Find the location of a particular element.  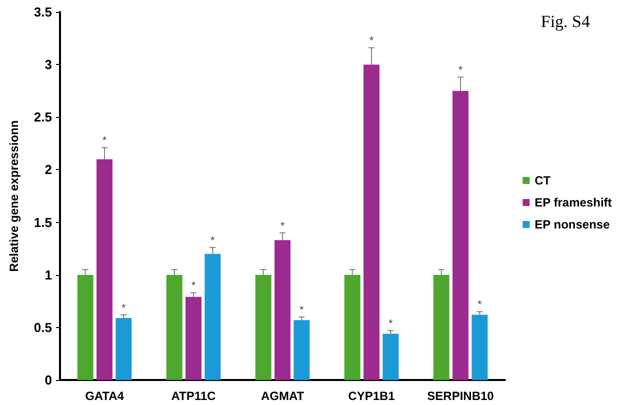

y-tick-label: 2.5 is located at coordinates (43, 117).